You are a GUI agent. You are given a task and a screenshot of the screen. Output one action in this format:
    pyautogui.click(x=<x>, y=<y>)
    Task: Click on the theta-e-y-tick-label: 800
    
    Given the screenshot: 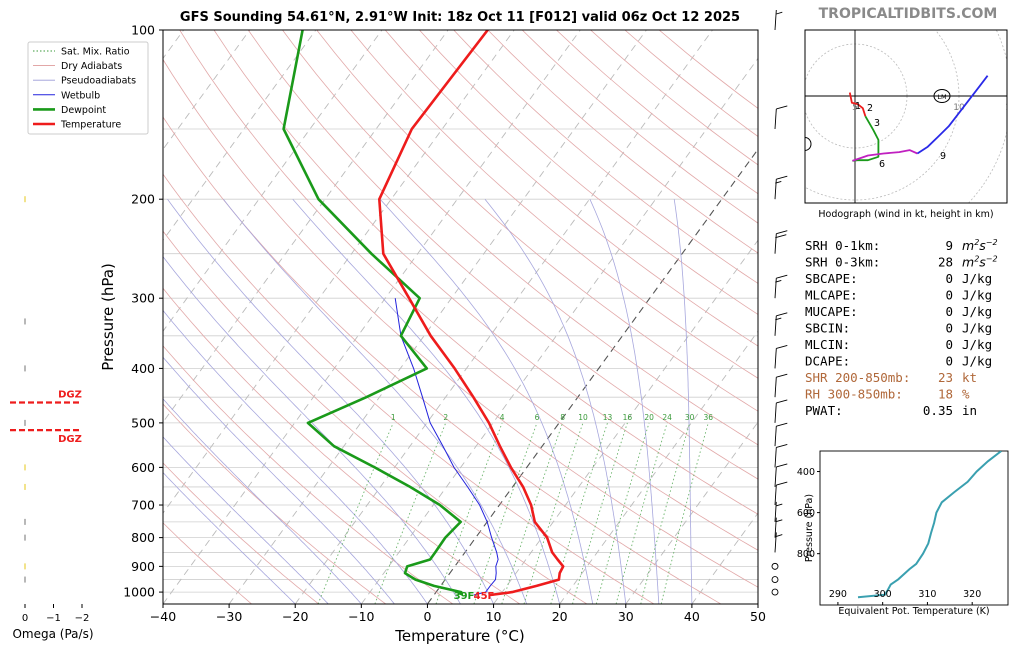 What is the action you would take?
    pyautogui.click(x=806, y=554)
    